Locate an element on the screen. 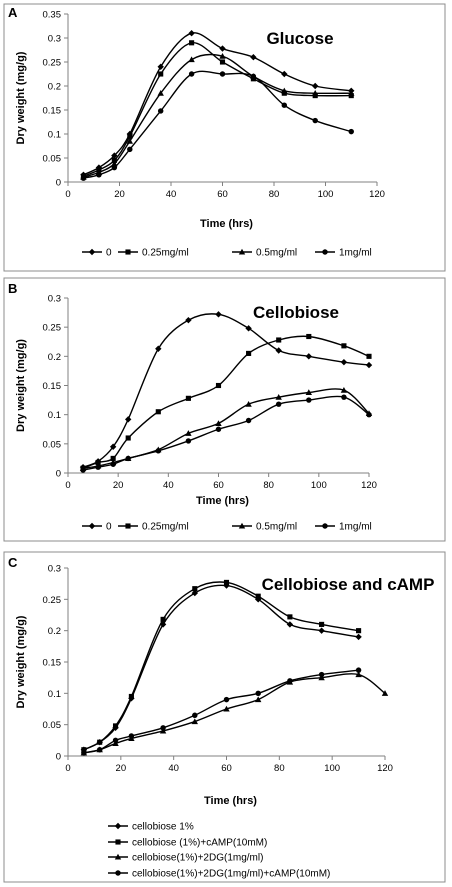 This screenshot has height=887, width=452. x-tick-label: 100 is located at coordinates (332, 768).